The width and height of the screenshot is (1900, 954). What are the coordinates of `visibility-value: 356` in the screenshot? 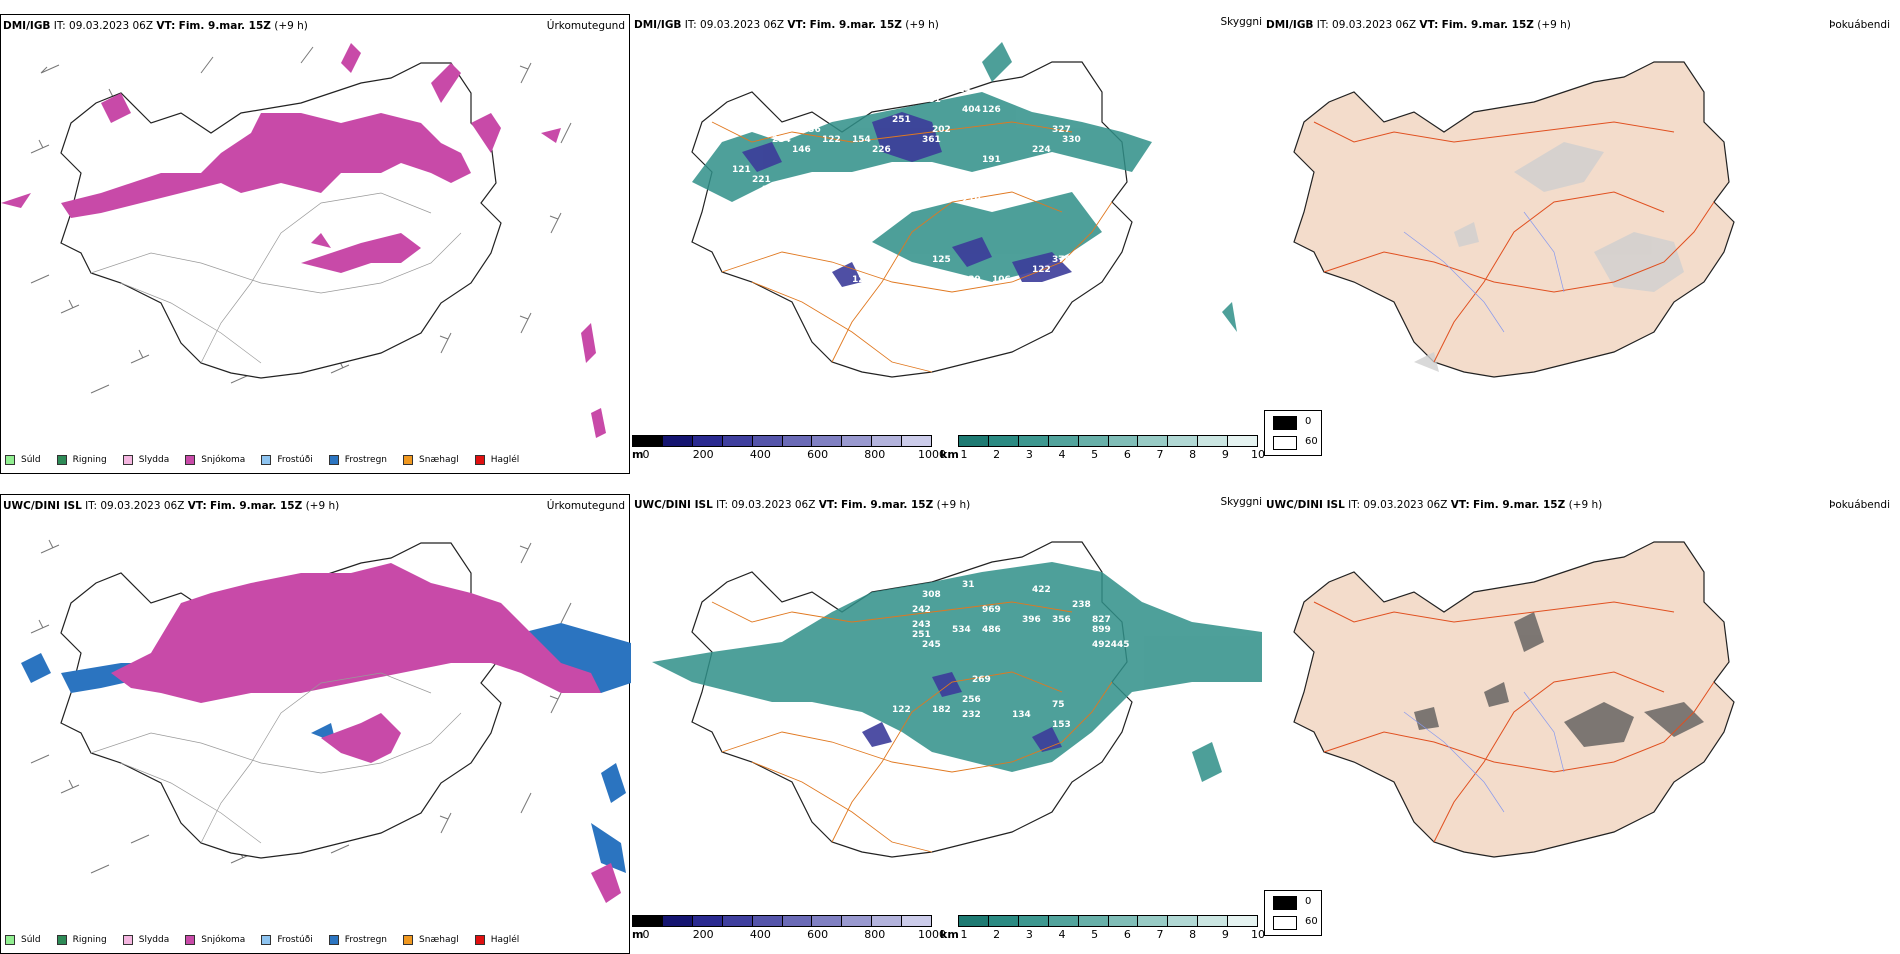 It's located at (1061, 620).